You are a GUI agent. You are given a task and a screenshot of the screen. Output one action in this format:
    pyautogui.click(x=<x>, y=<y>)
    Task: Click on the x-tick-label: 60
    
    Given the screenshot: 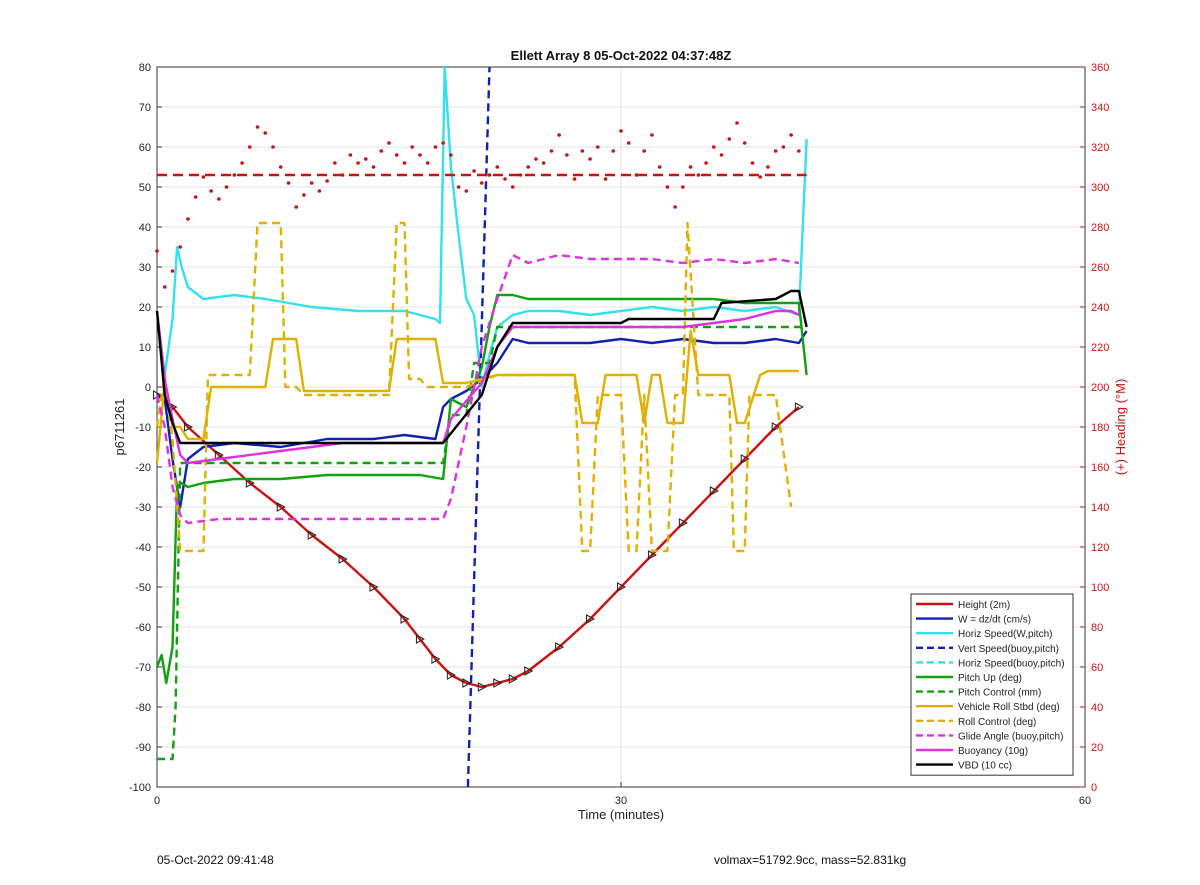 What is the action you would take?
    pyautogui.click(x=1085, y=801)
    